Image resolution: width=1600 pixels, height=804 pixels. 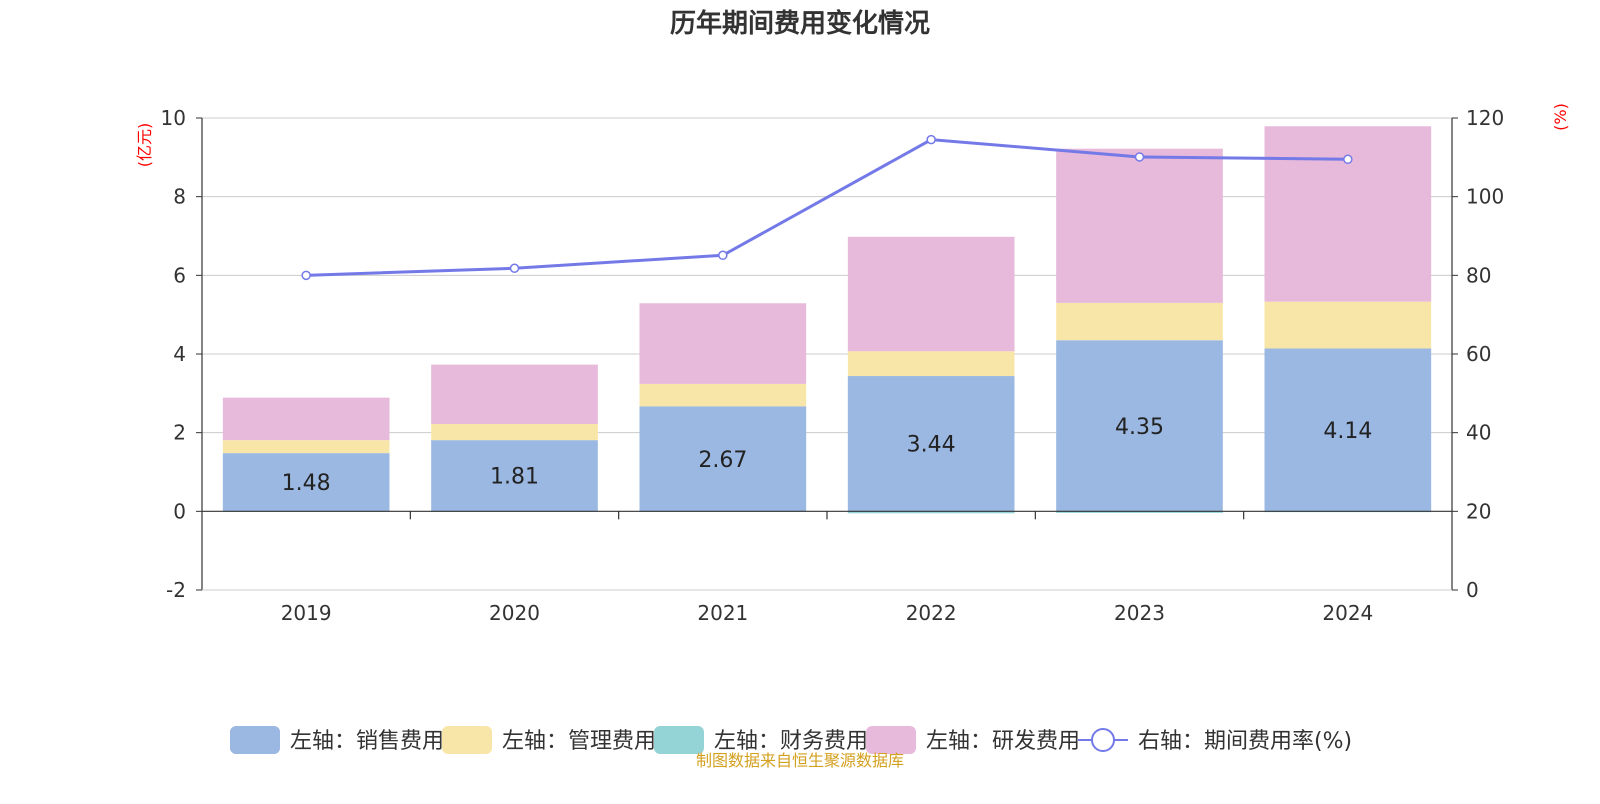 I want to click on legend-item: 右轴：期间费用率(%), so click(x=1215, y=741).